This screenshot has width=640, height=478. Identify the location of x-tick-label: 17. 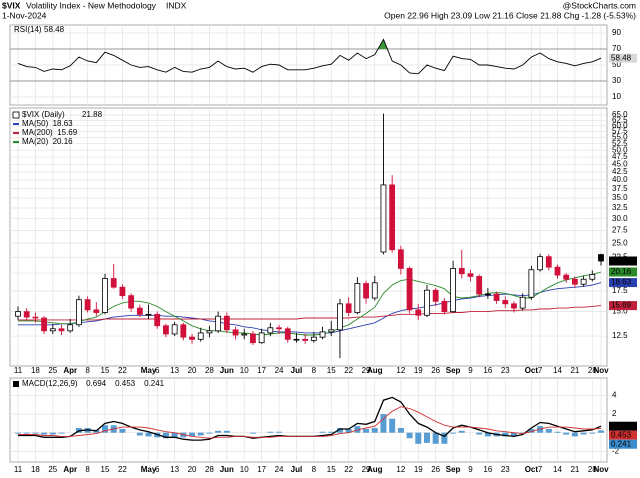
(261, 469).